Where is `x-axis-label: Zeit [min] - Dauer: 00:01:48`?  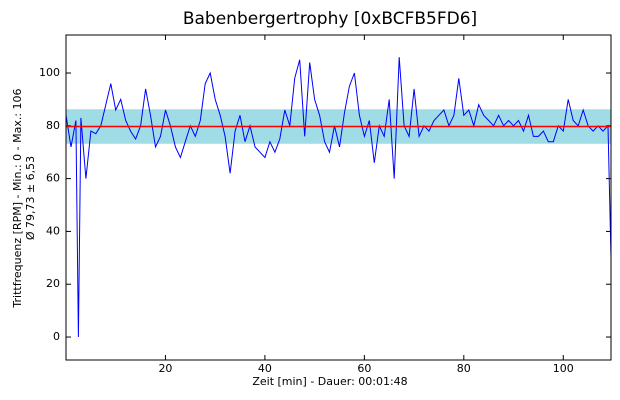 x-axis-label: Zeit [min] - Dauer: 00:01:48 is located at coordinates (329, 381).